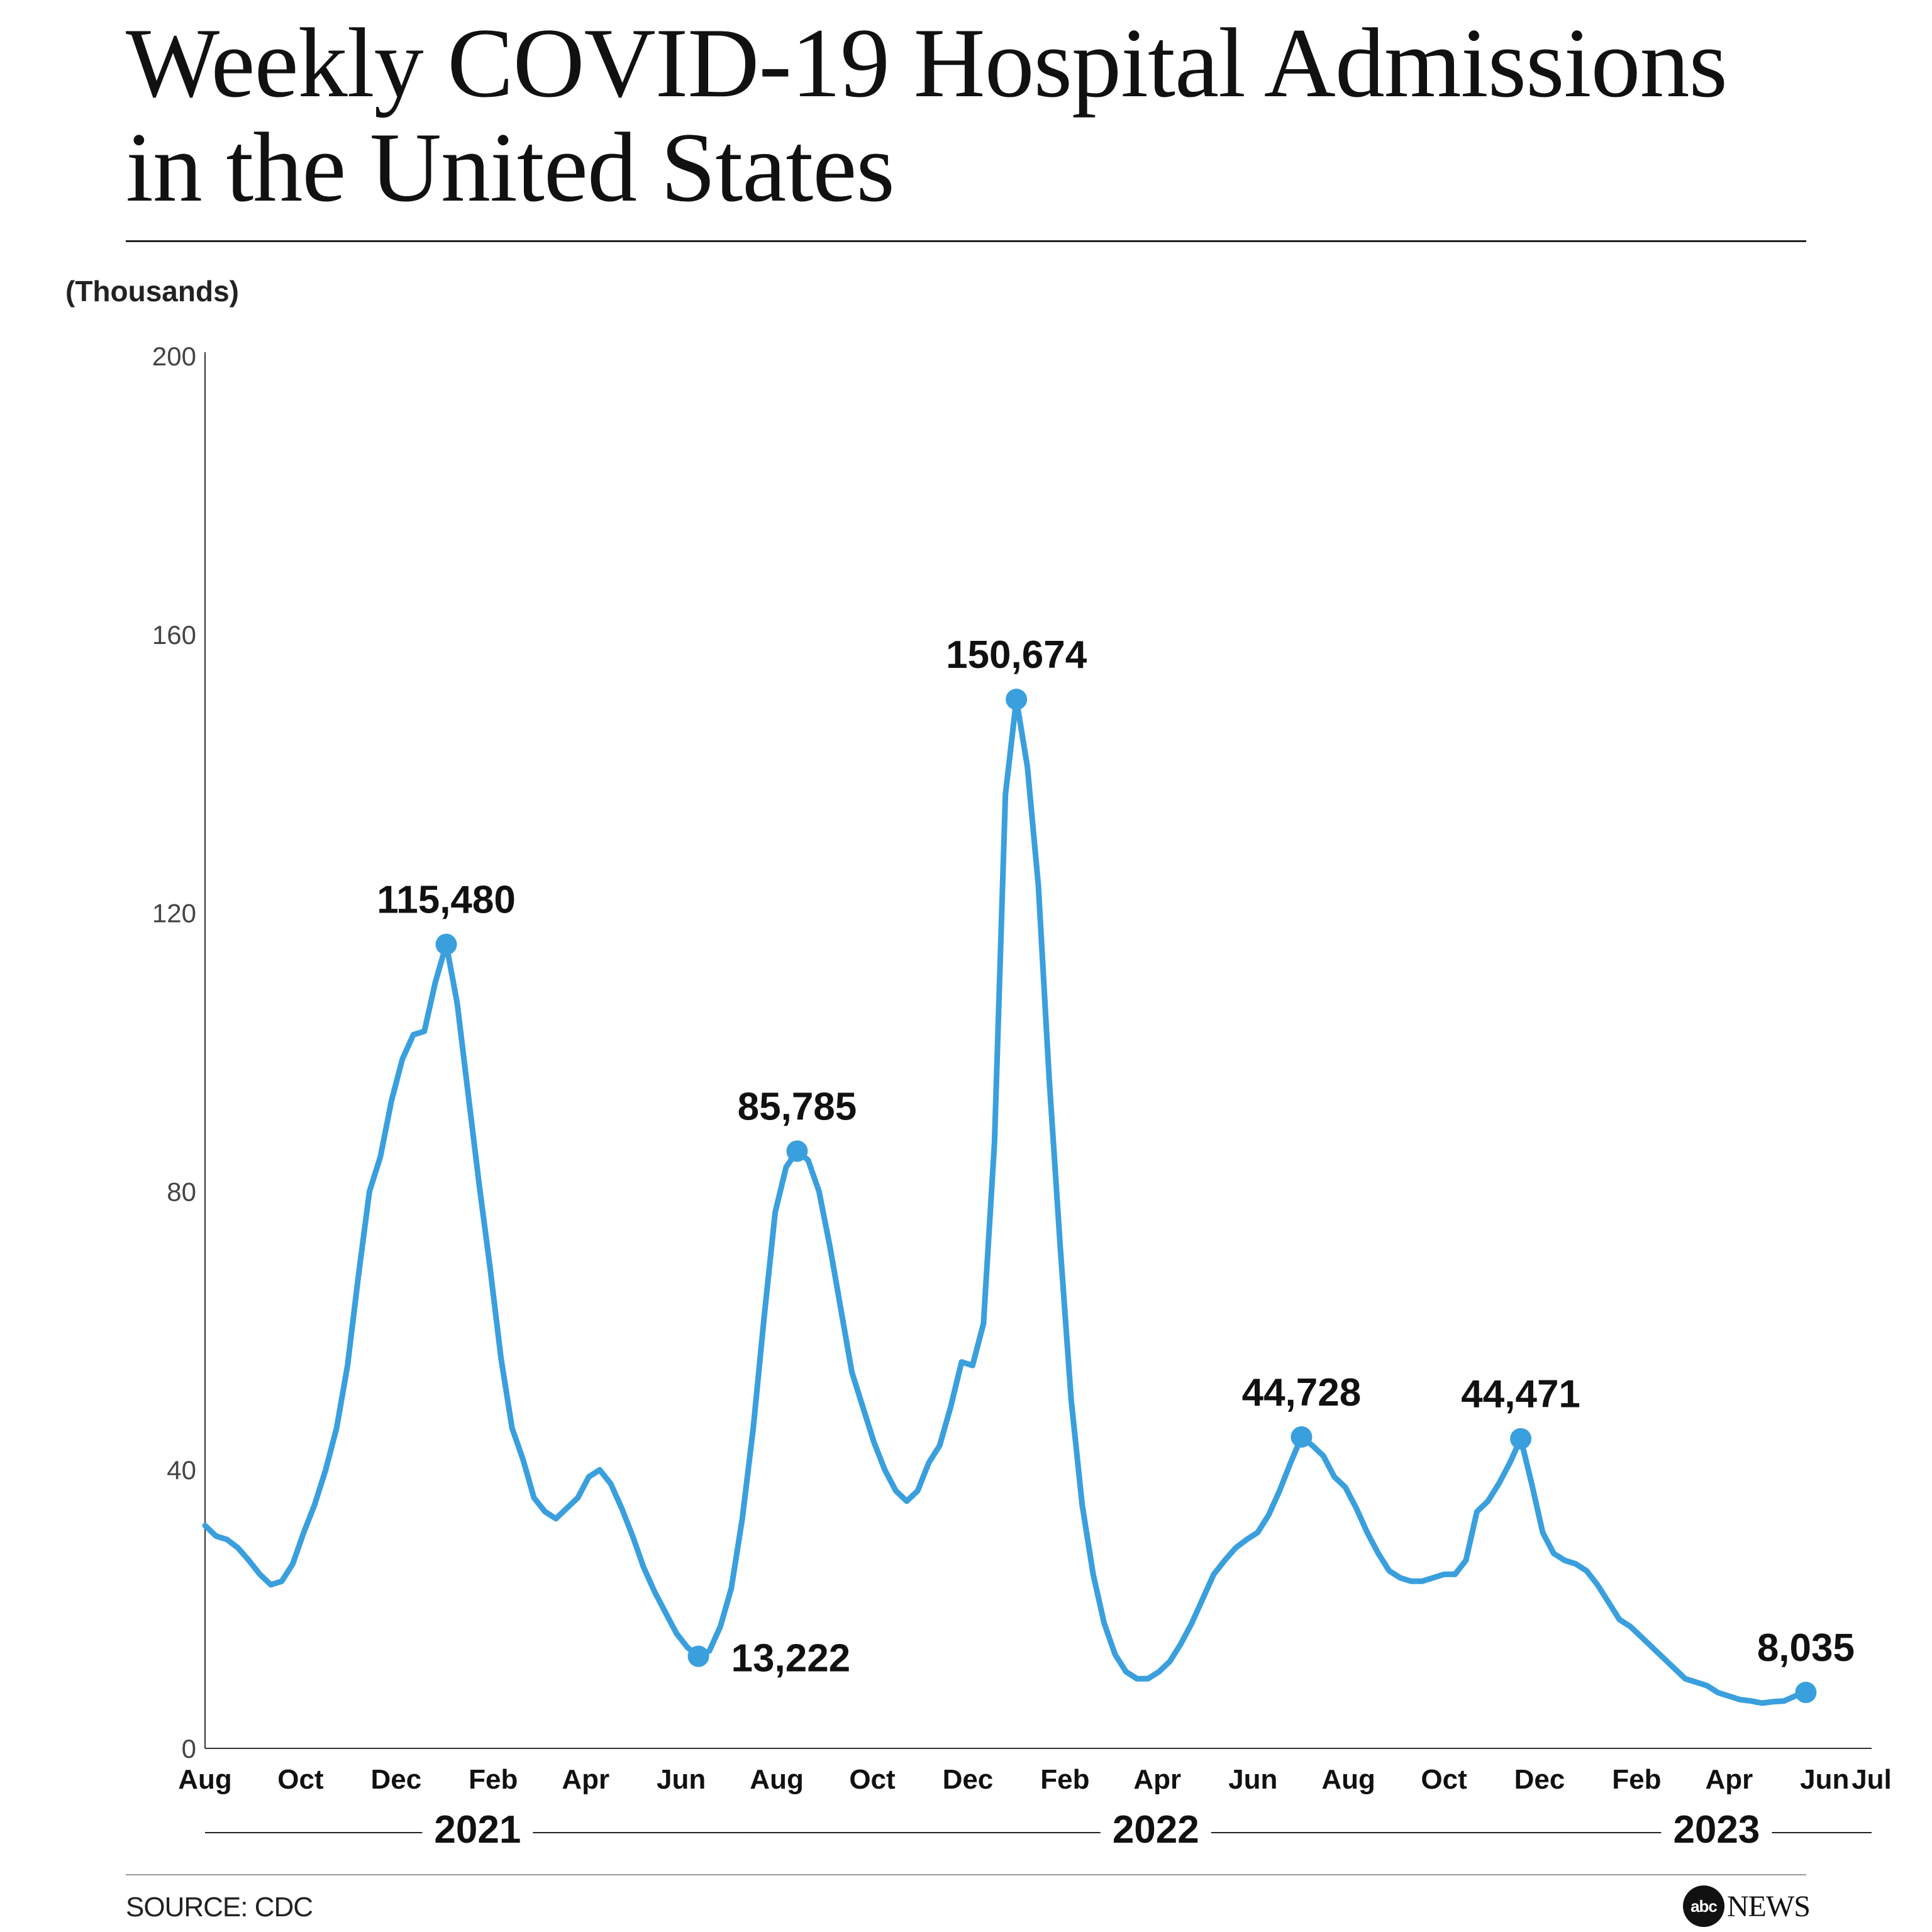 This screenshot has width=1932, height=1932. Describe the element at coordinates (477, 1830) in the screenshot. I see `year-label: 2021` at that location.